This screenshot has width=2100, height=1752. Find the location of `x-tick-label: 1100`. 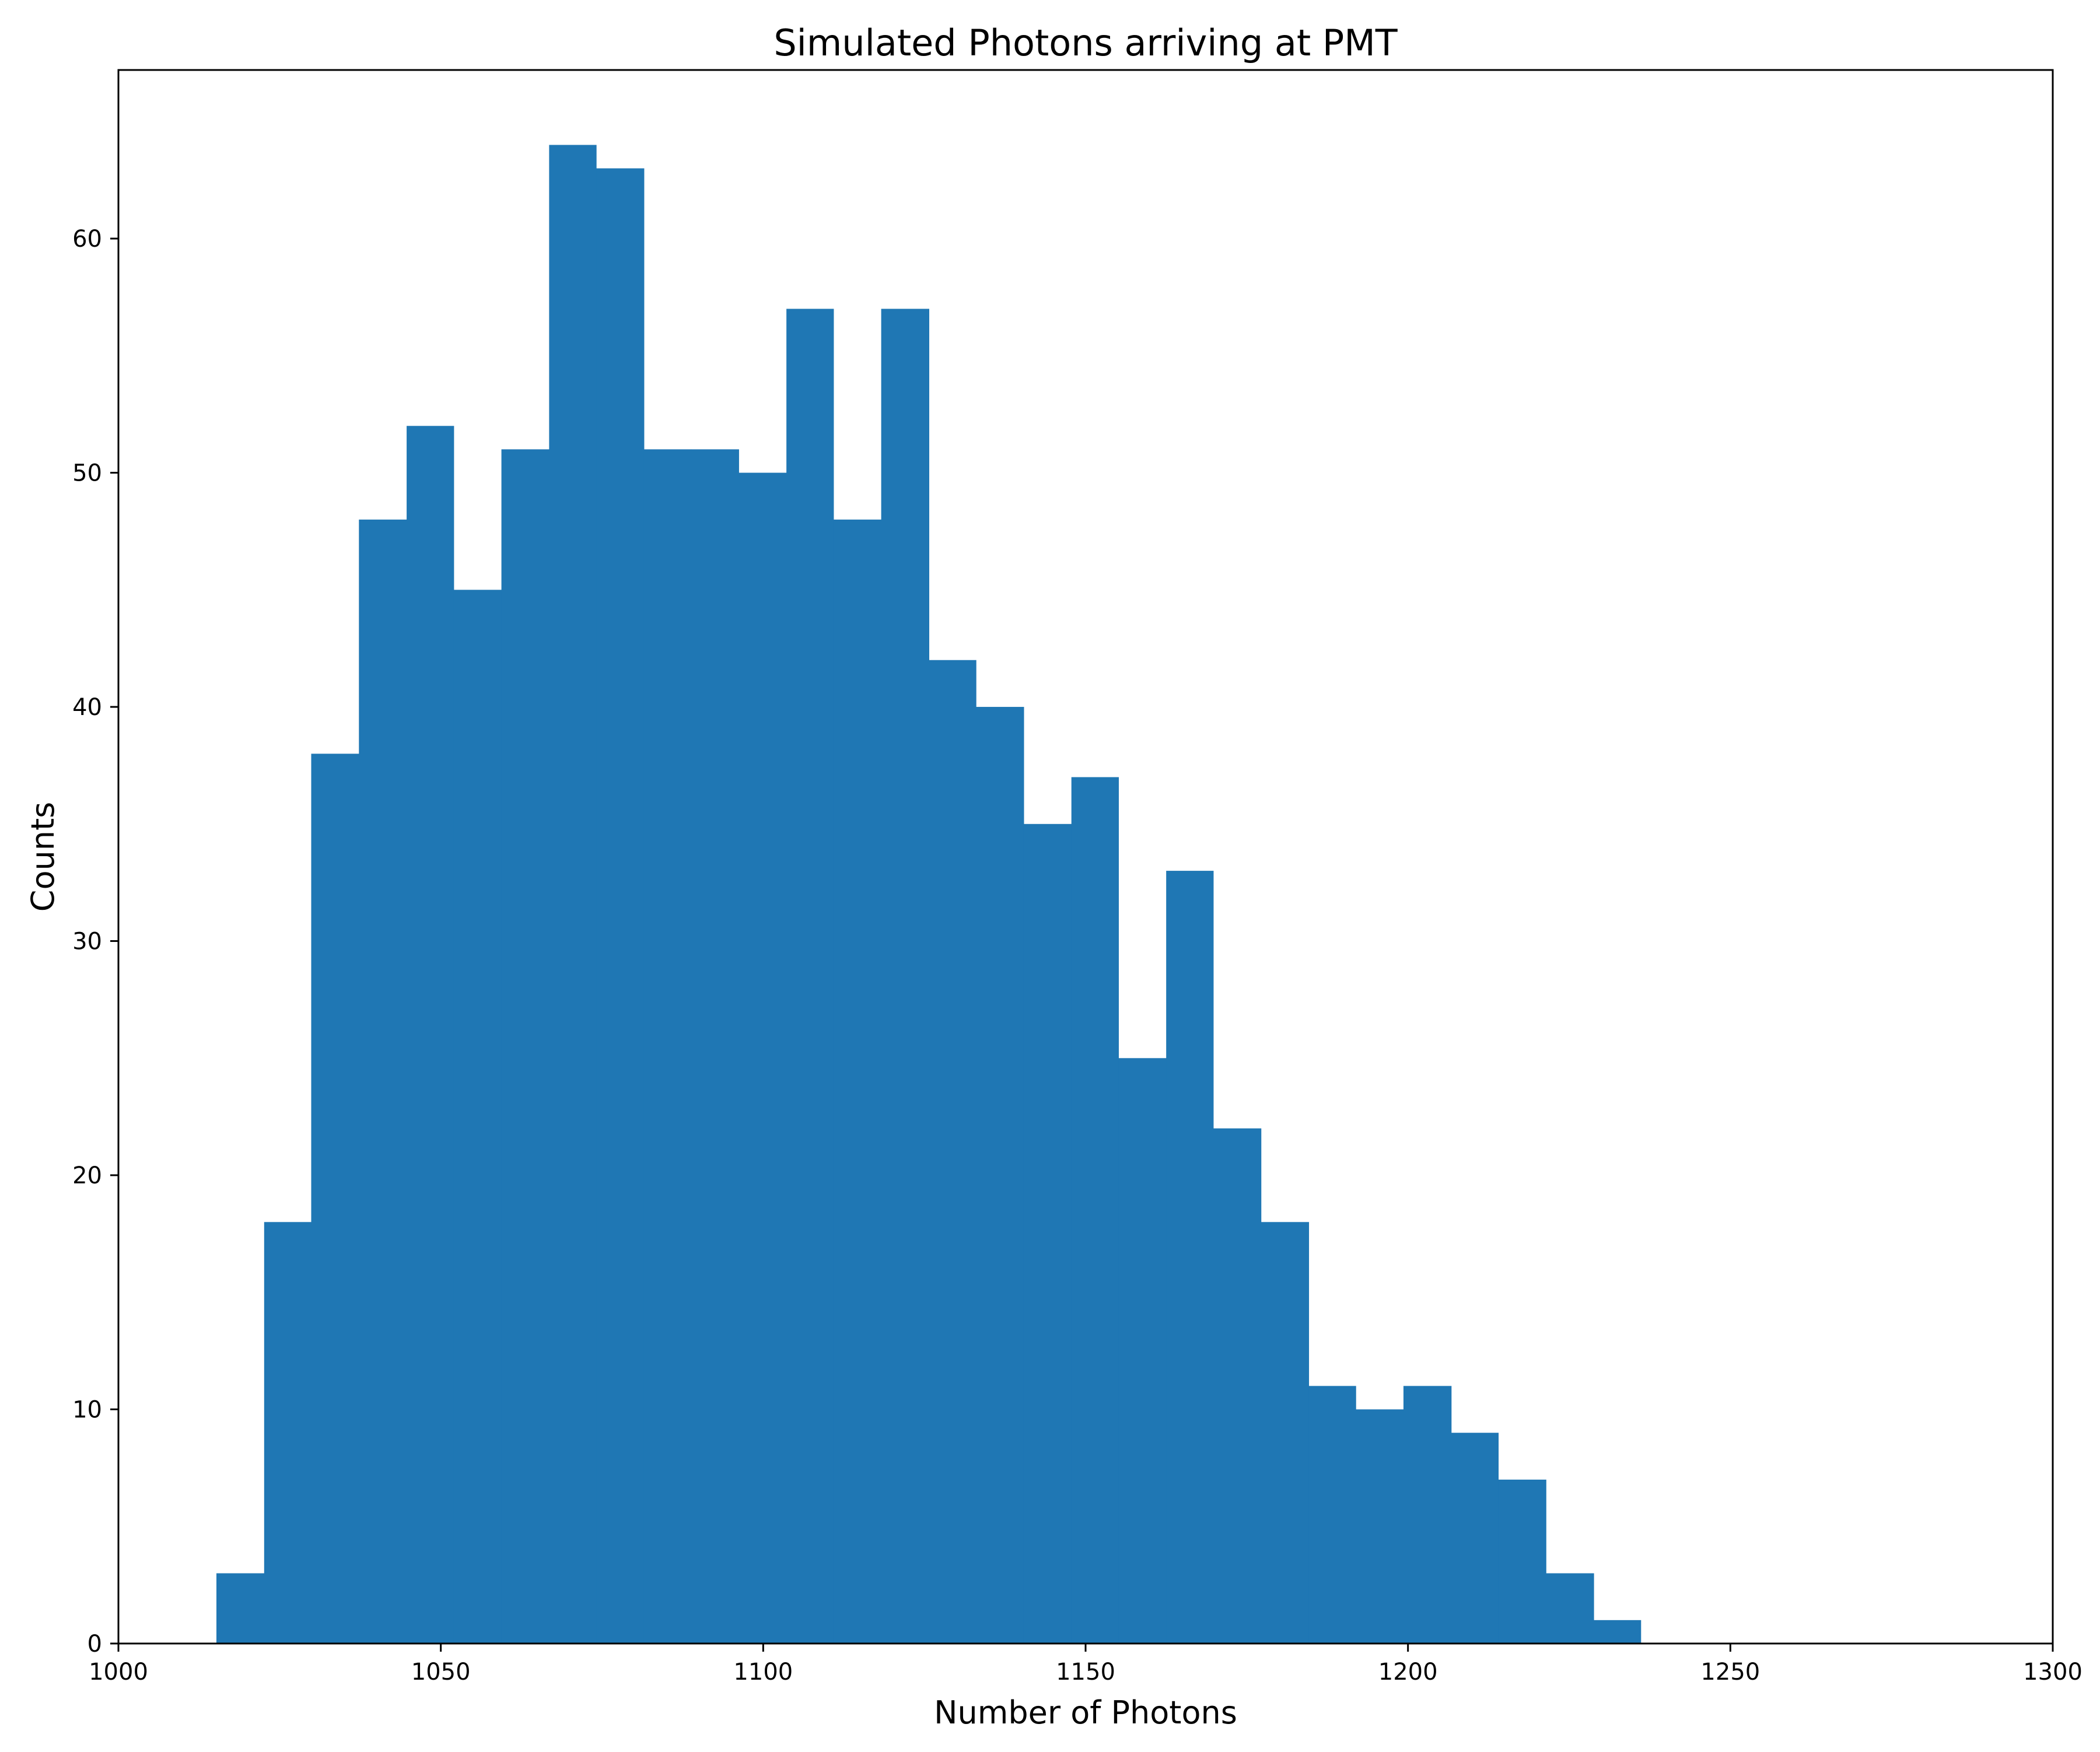

x-tick-label: 1100 is located at coordinates (763, 1672).